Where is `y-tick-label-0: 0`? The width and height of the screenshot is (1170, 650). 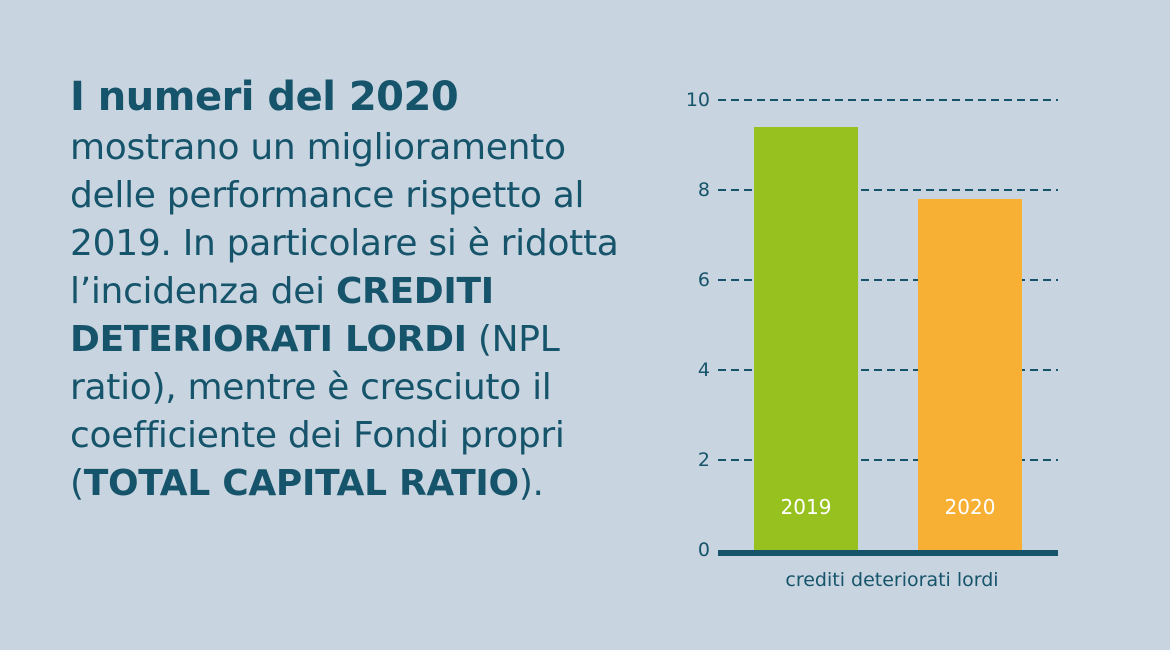 y-tick-label-0: 0 is located at coordinates (704, 550).